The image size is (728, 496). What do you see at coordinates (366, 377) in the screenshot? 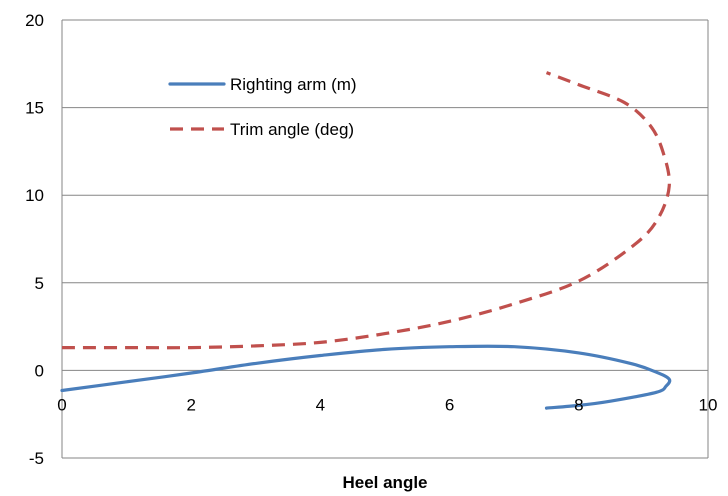
I see `series-line-righting-arm-m` at bounding box center [366, 377].